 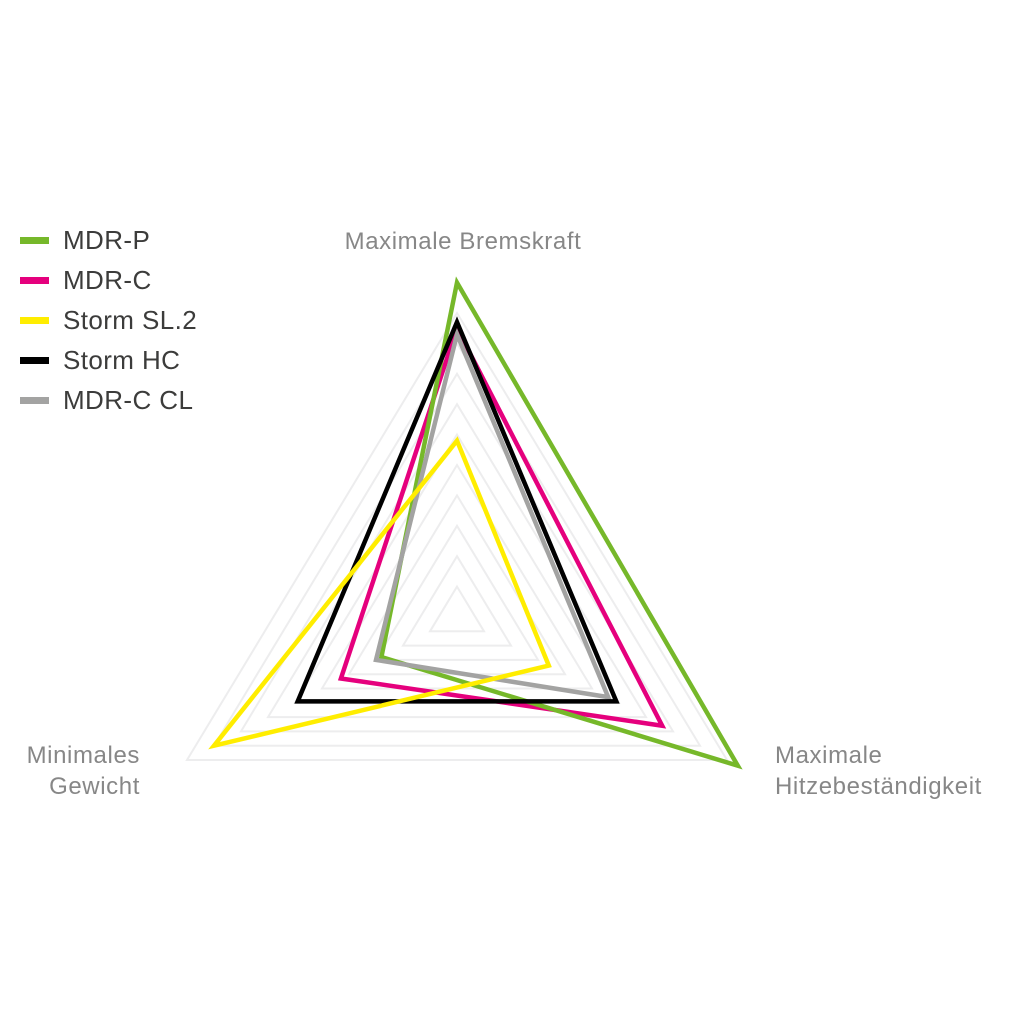 What do you see at coordinates (878, 771) in the screenshot?
I see `axis-label-hitzebestaendigkeit: Maximale Hitzebeständigkeit` at bounding box center [878, 771].